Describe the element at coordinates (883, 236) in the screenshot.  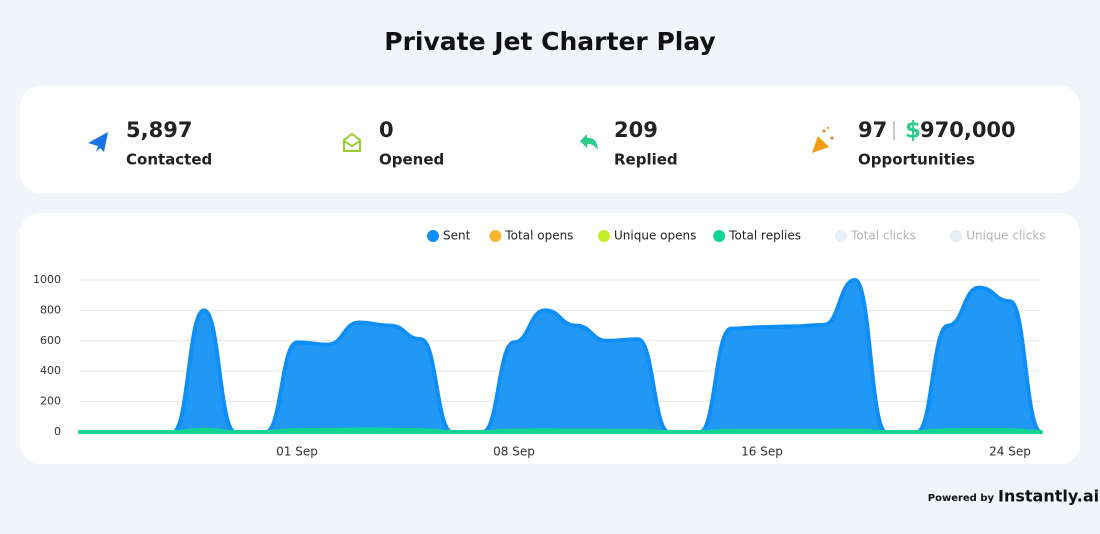
I see `legend-label: Total clicks` at that location.